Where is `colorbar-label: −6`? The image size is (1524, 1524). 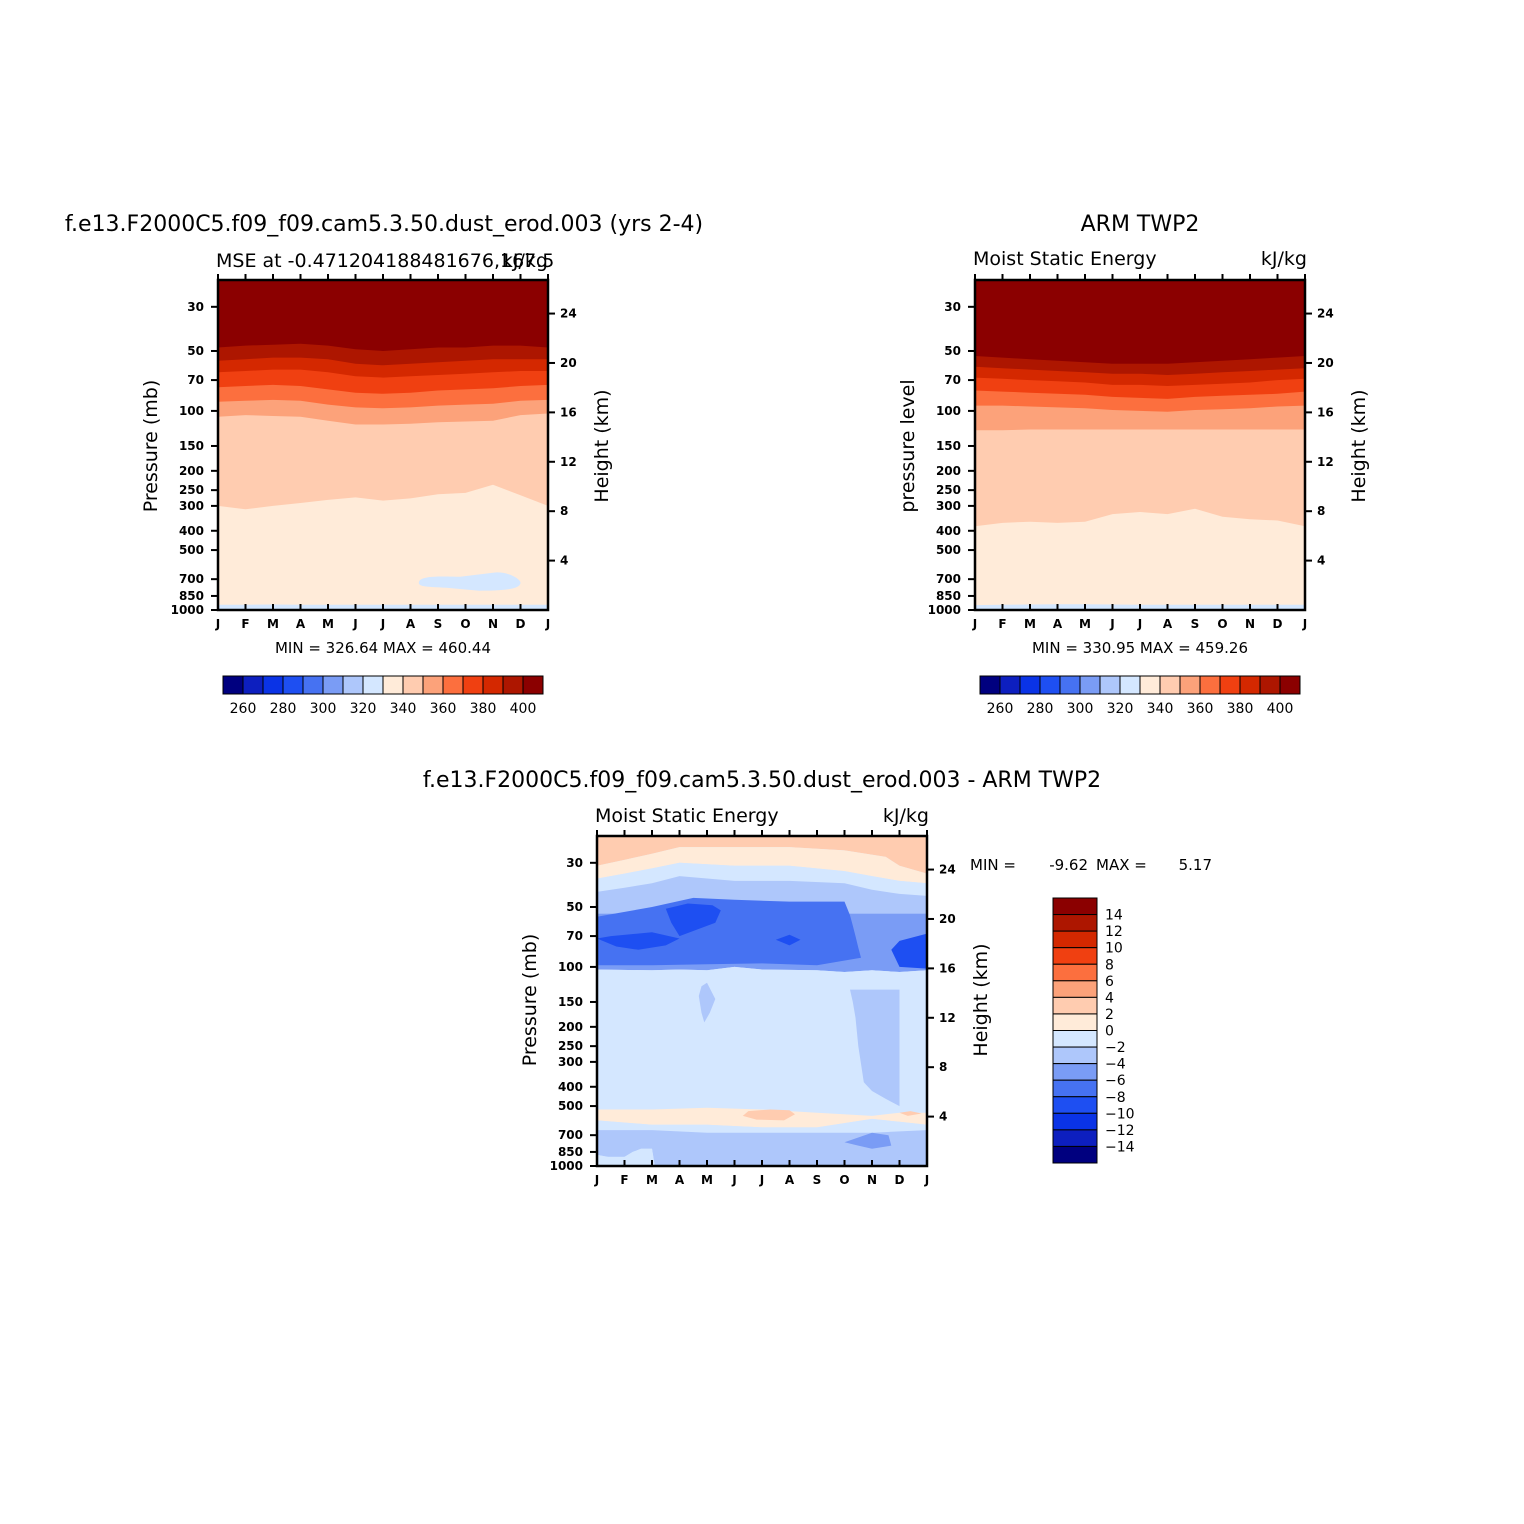 colorbar-label: −6 is located at coordinates (1115, 1081).